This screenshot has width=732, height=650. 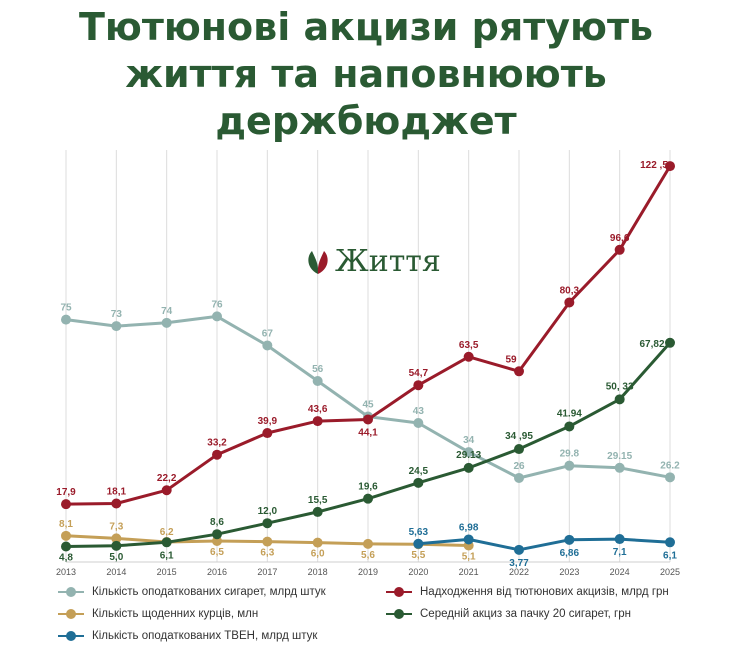 What do you see at coordinates (318, 409) in the screenshot?
I see `data-label-rev: 43,6` at bounding box center [318, 409].